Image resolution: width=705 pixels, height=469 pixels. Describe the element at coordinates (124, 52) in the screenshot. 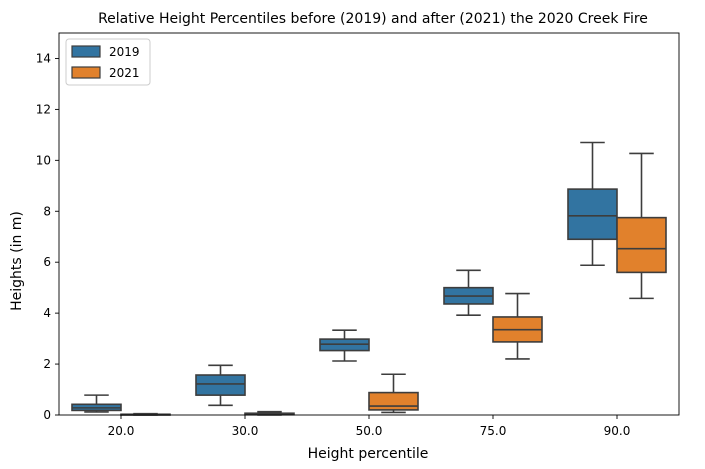

I see `legend-label-2019: 2019` at that location.